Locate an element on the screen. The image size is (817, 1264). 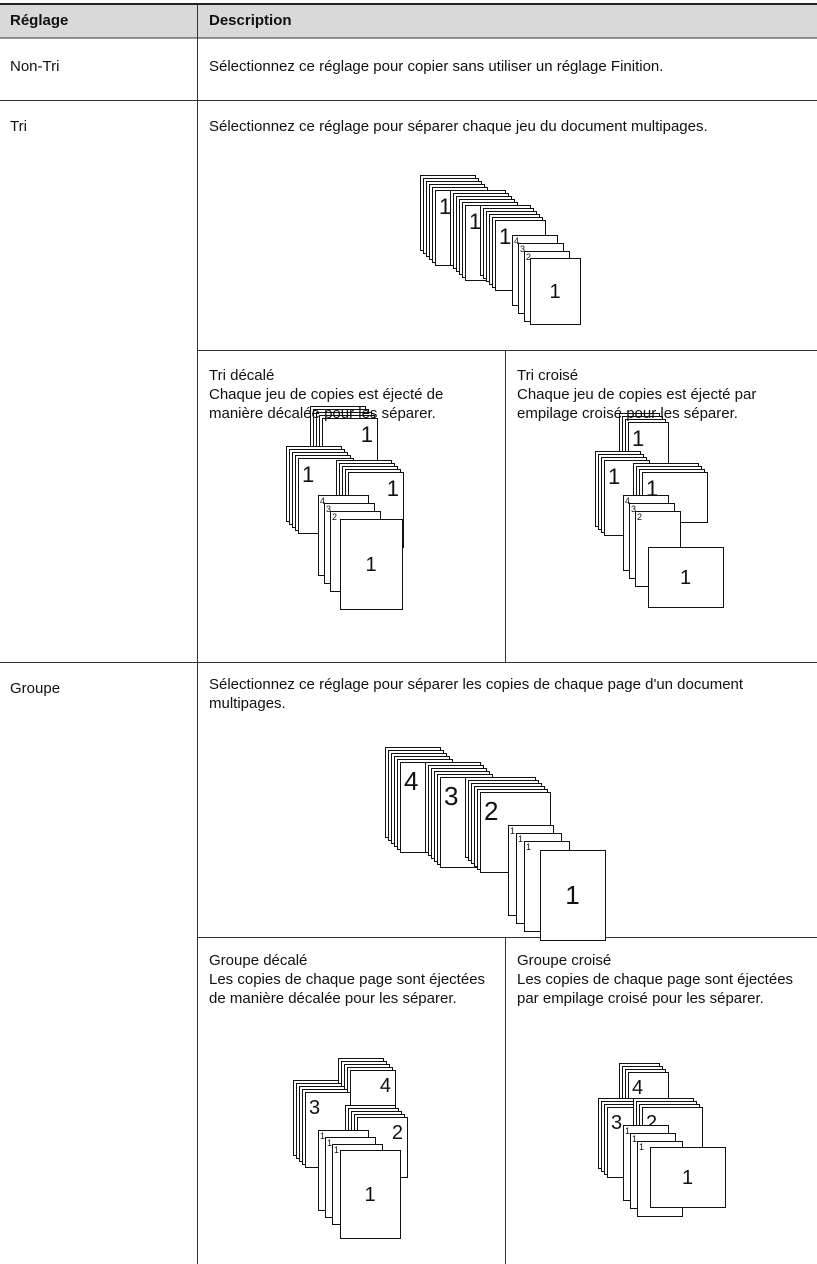
header-cell: Réglage is located at coordinates (39, 20).